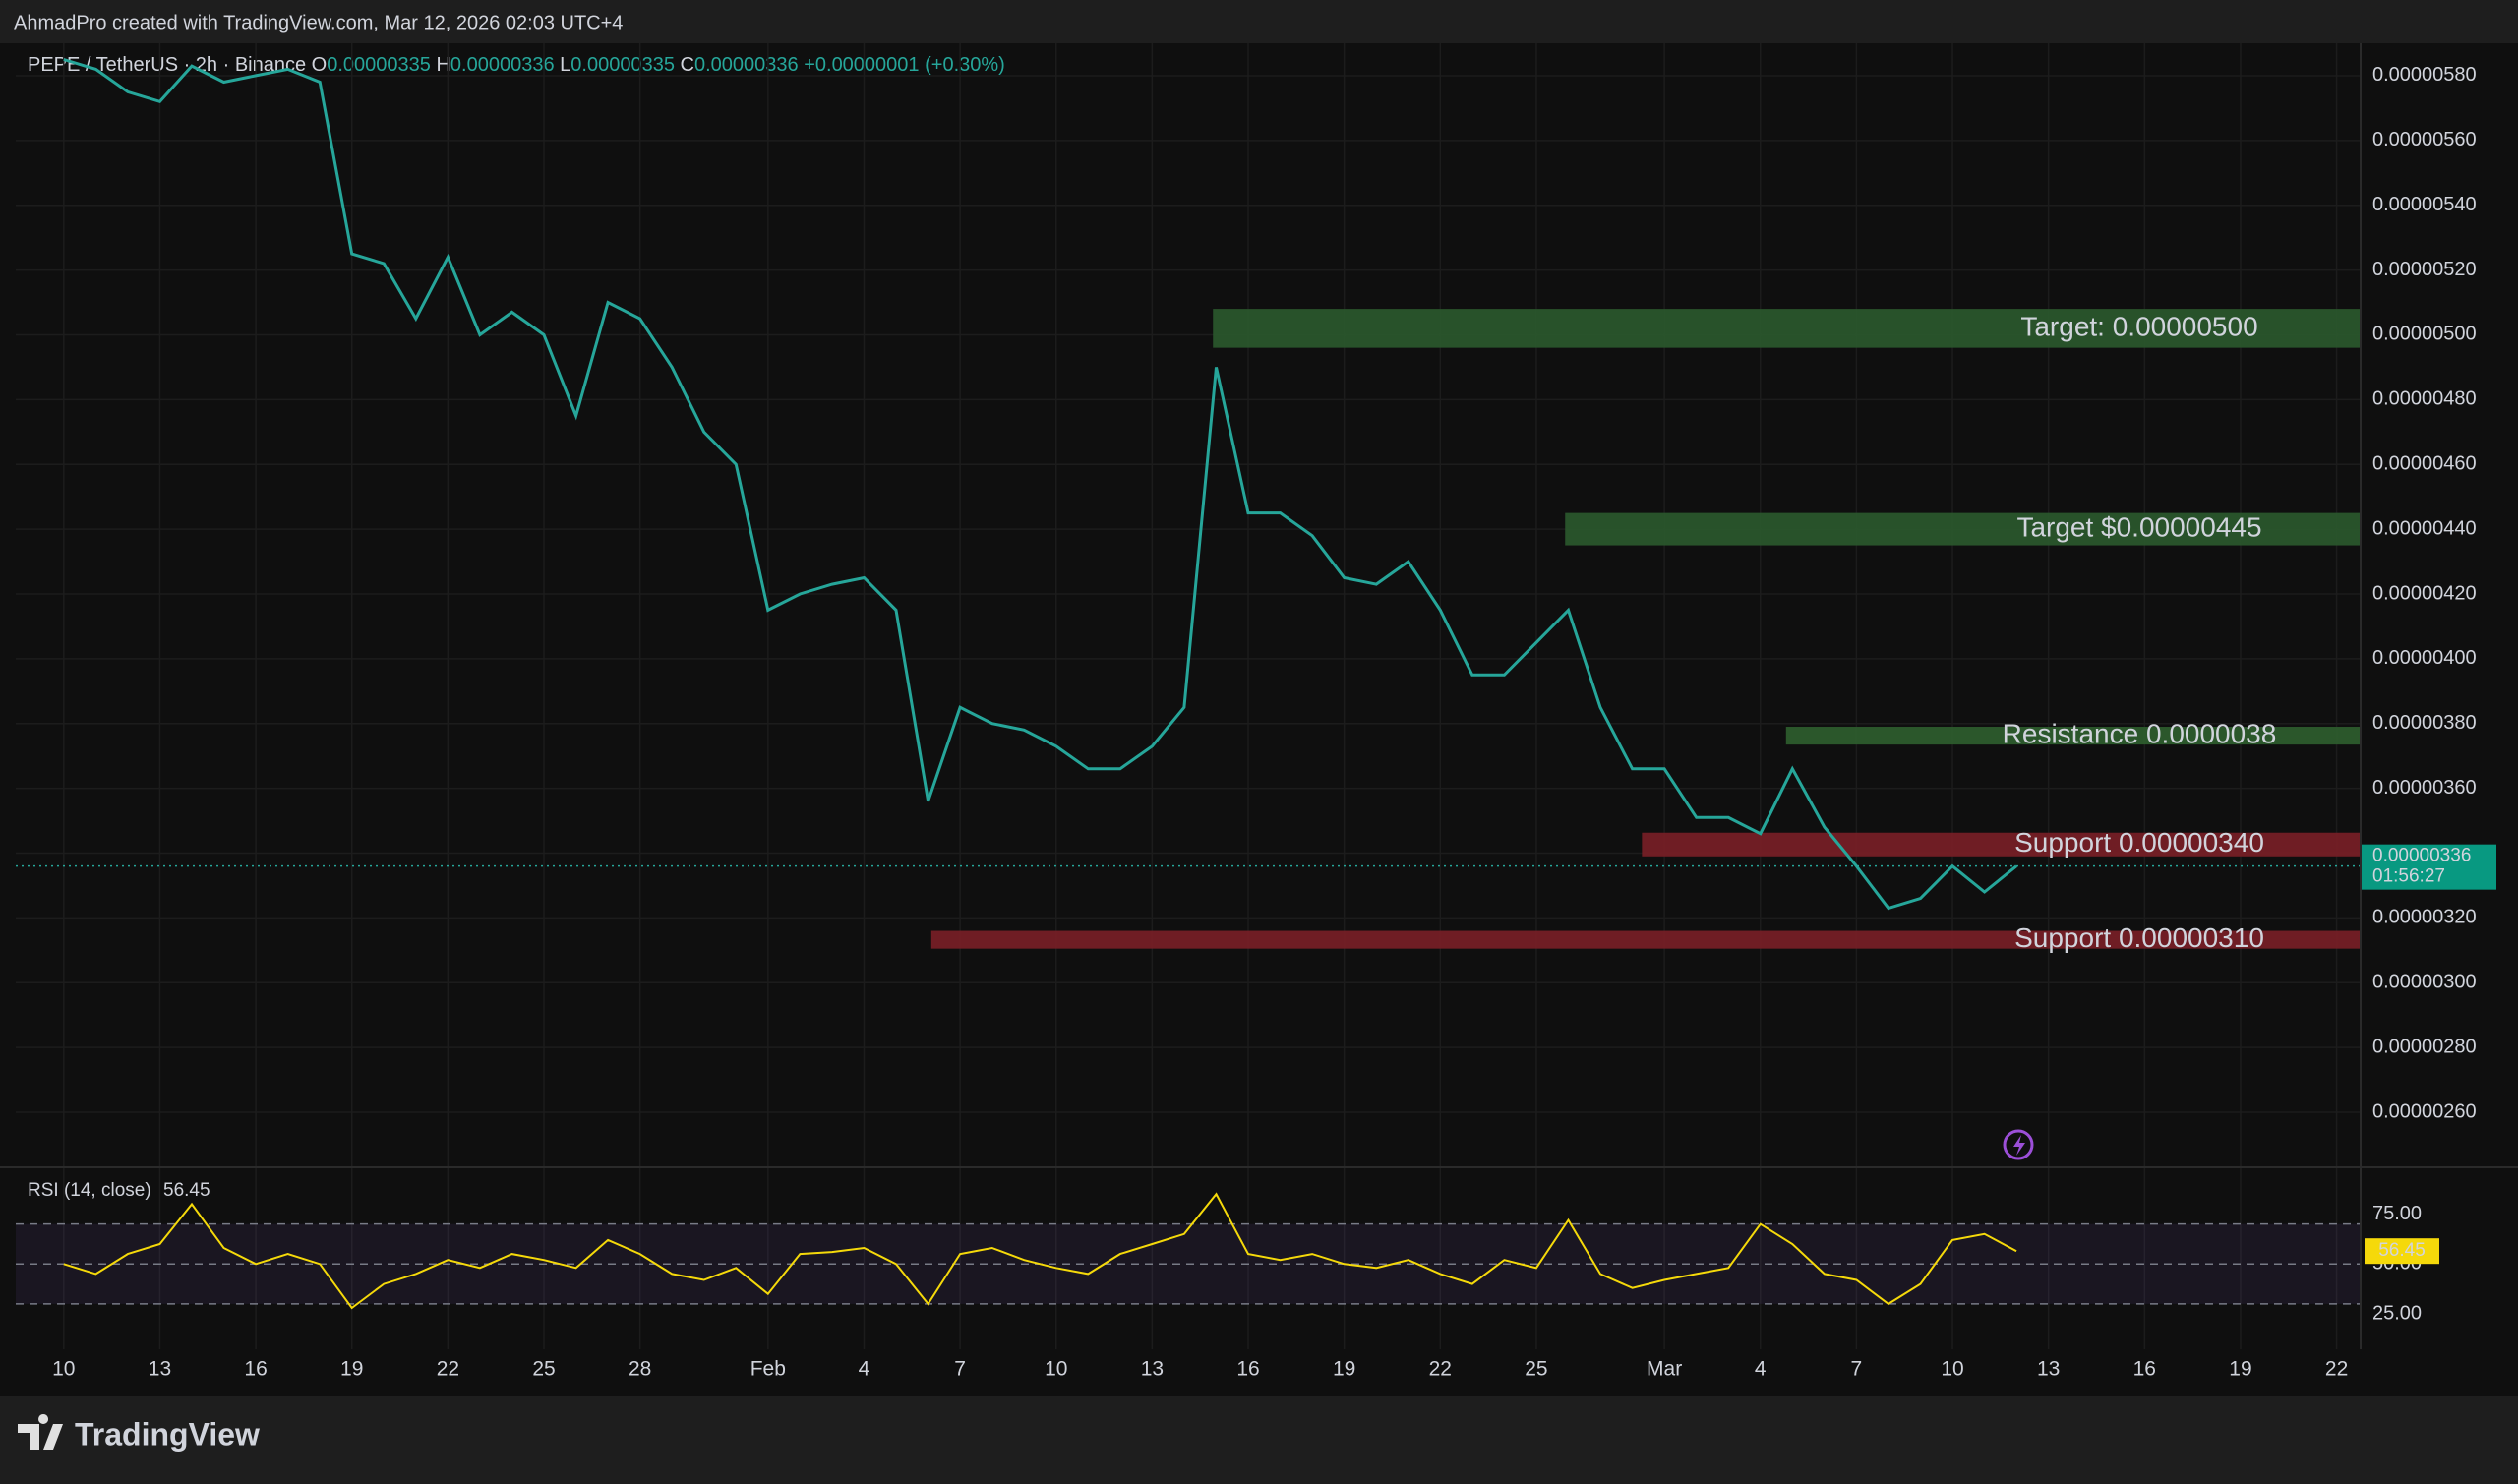 Image resolution: width=2518 pixels, height=1484 pixels. What do you see at coordinates (2424, 723) in the screenshot?
I see `y-tick-label: 0.00000380` at bounding box center [2424, 723].